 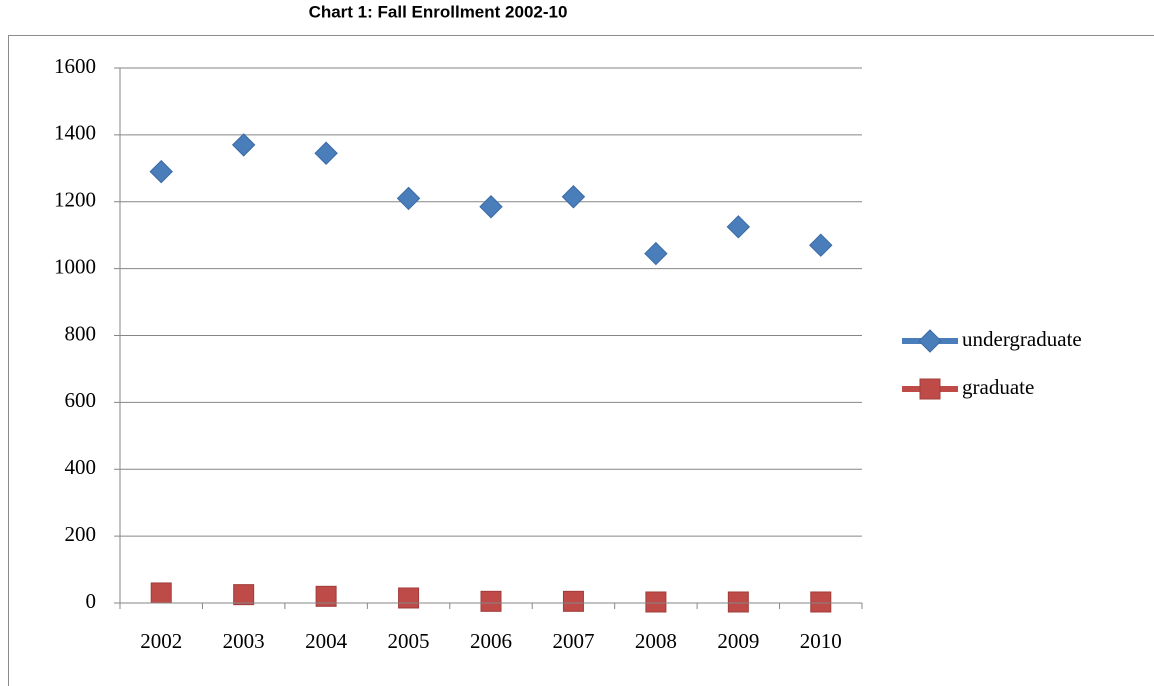 I want to click on y-tick-label: 400, so click(x=81, y=467).